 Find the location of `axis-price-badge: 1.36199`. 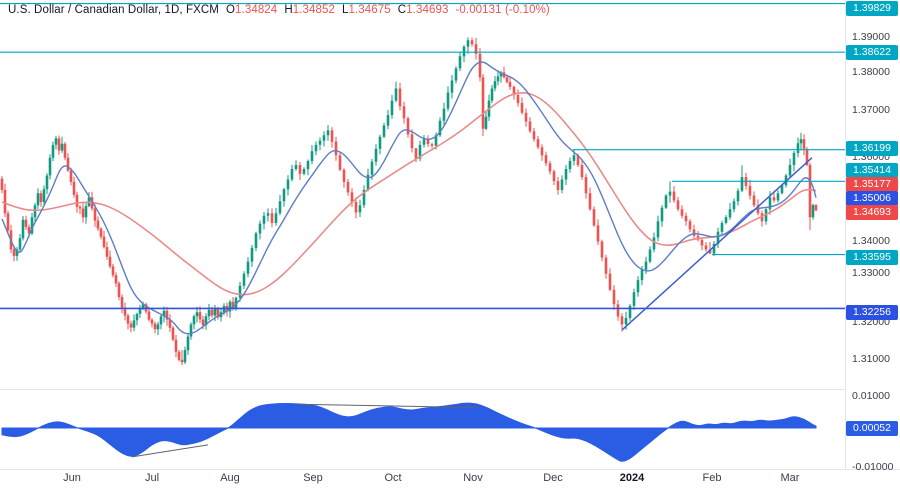

axis-price-badge: 1.36199 is located at coordinates (872, 148).